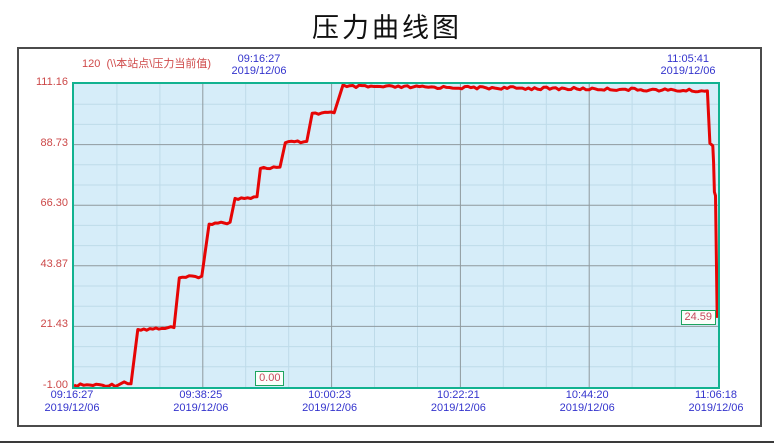 The width and height of the screenshot is (774, 448). What do you see at coordinates (54, 324) in the screenshot?
I see `y-axis-label: 21.43` at bounding box center [54, 324].